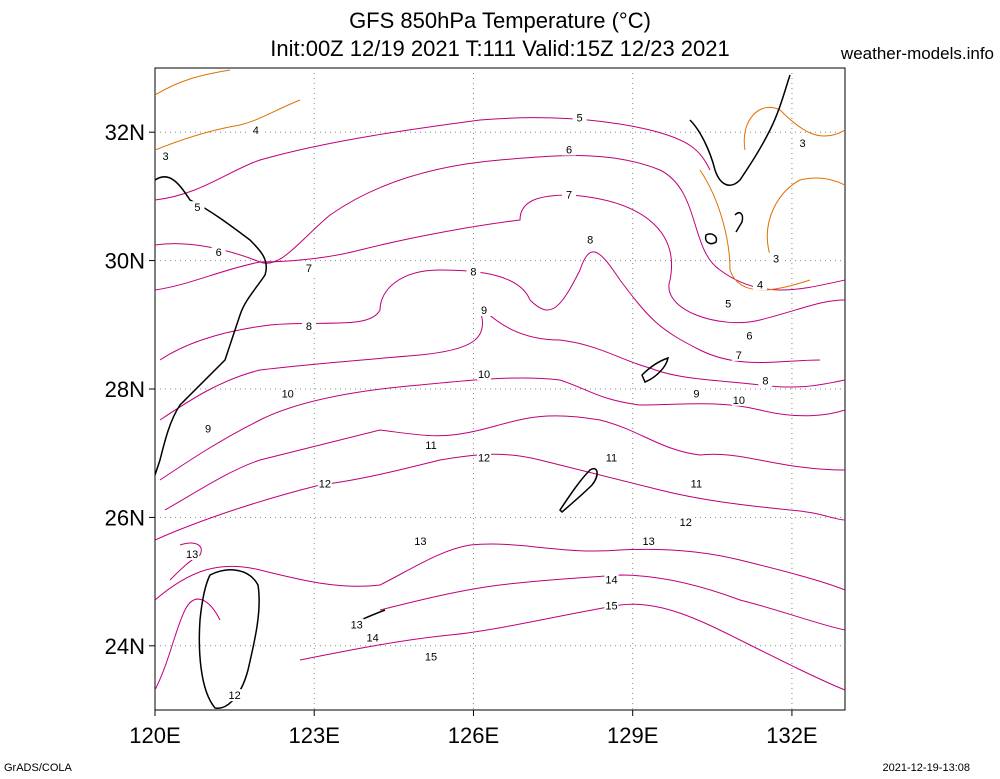  What do you see at coordinates (228, 125) in the screenshot?
I see `isotherm-4-west` at bounding box center [228, 125].